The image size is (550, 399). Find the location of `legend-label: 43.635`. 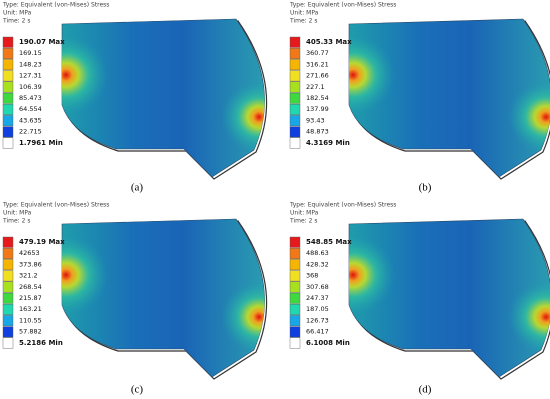

legend-label: 43.635 is located at coordinates (30, 120).